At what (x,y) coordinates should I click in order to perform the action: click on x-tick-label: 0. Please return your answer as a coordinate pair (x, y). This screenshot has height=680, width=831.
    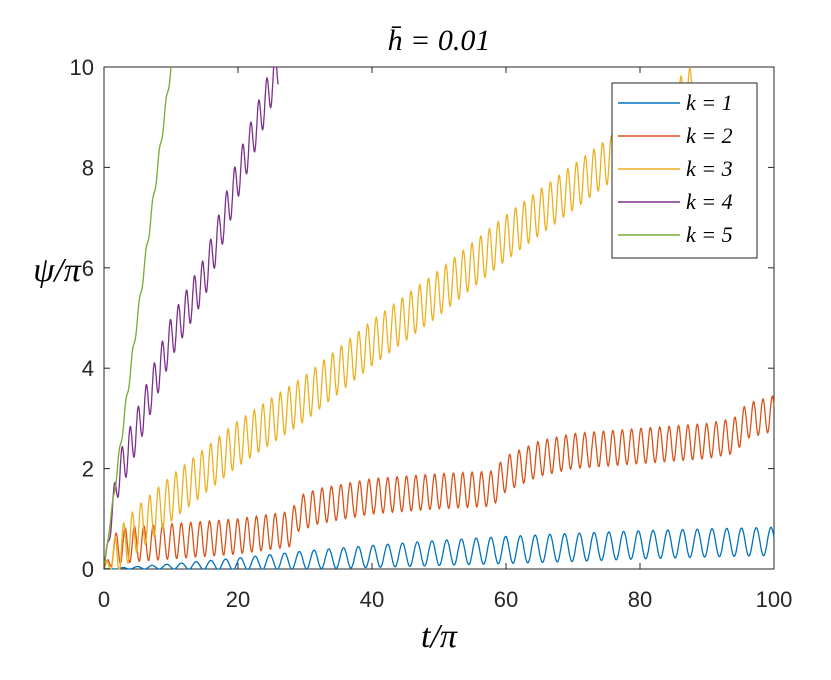
    Looking at the image, I should click on (104, 599).